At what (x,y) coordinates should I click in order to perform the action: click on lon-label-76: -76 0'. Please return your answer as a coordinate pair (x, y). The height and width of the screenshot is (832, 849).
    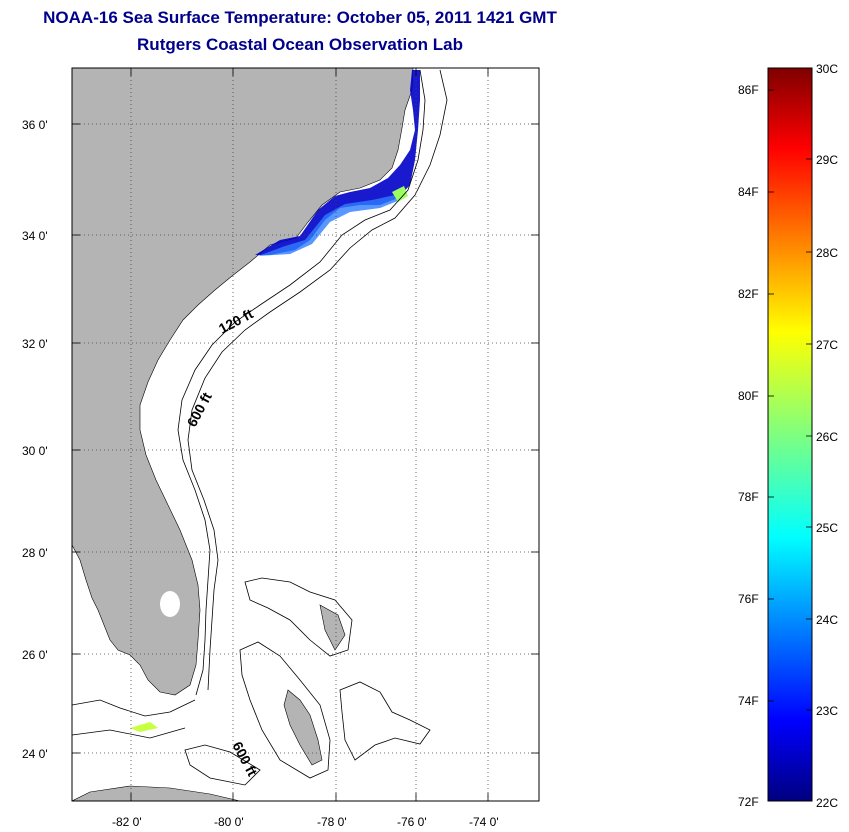
    Looking at the image, I should click on (412, 822).